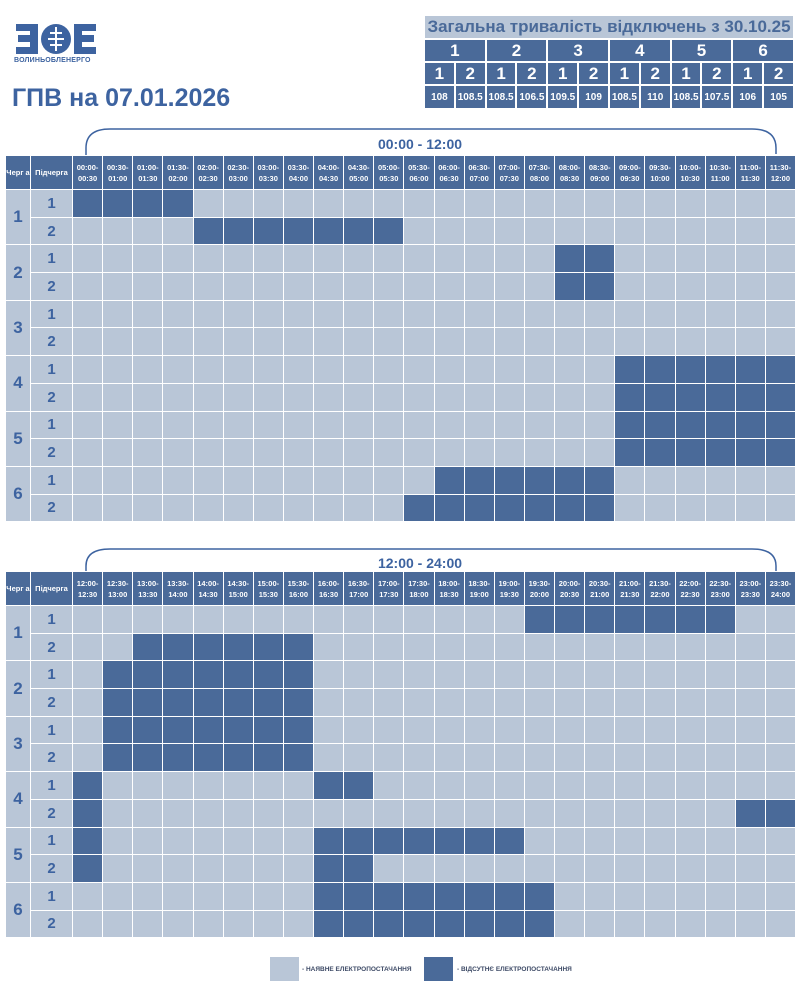 Image resolution: width=800 pixels, height=998 pixels. What do you see at coordinates (431, 143) in the screenshot?
I see `bracket-first-half` at bounding box center [431, 143].